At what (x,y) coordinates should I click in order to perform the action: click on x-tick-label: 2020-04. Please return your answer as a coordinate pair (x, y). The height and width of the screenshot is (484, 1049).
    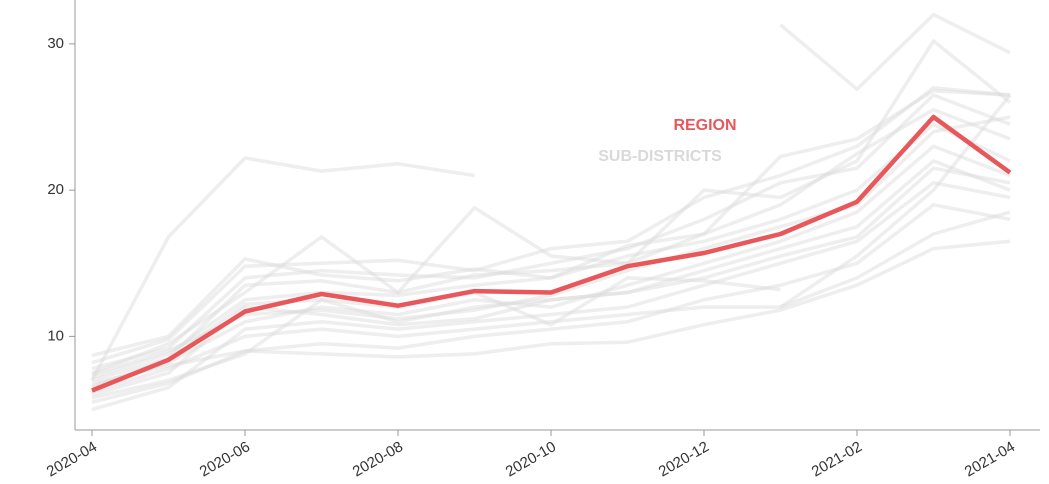
    Looking at the image, I should click on (72, 459).